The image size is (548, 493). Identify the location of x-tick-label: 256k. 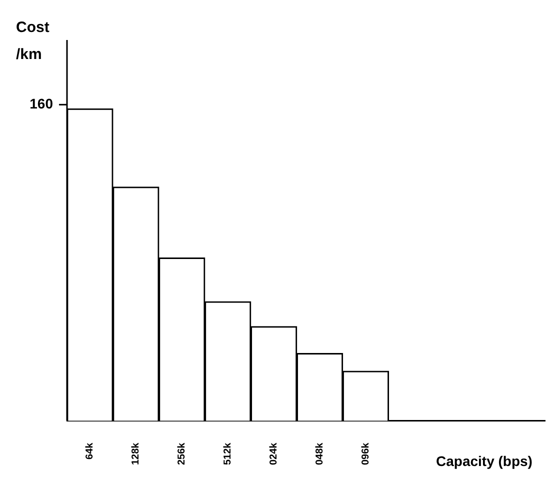
(182, 454).